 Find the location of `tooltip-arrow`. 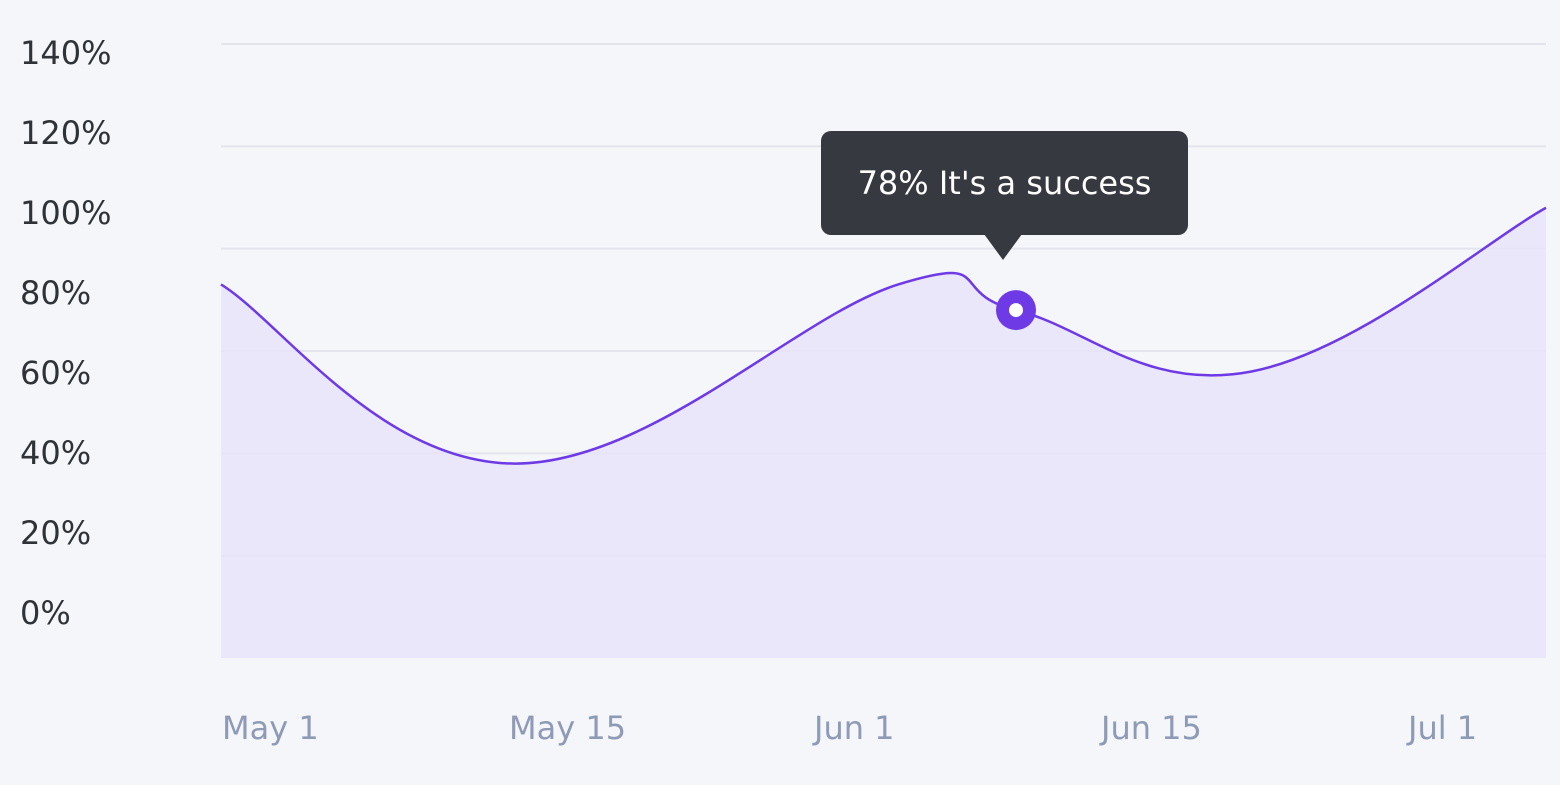

tooltip-arrow is located at coordinates (1003, 247).